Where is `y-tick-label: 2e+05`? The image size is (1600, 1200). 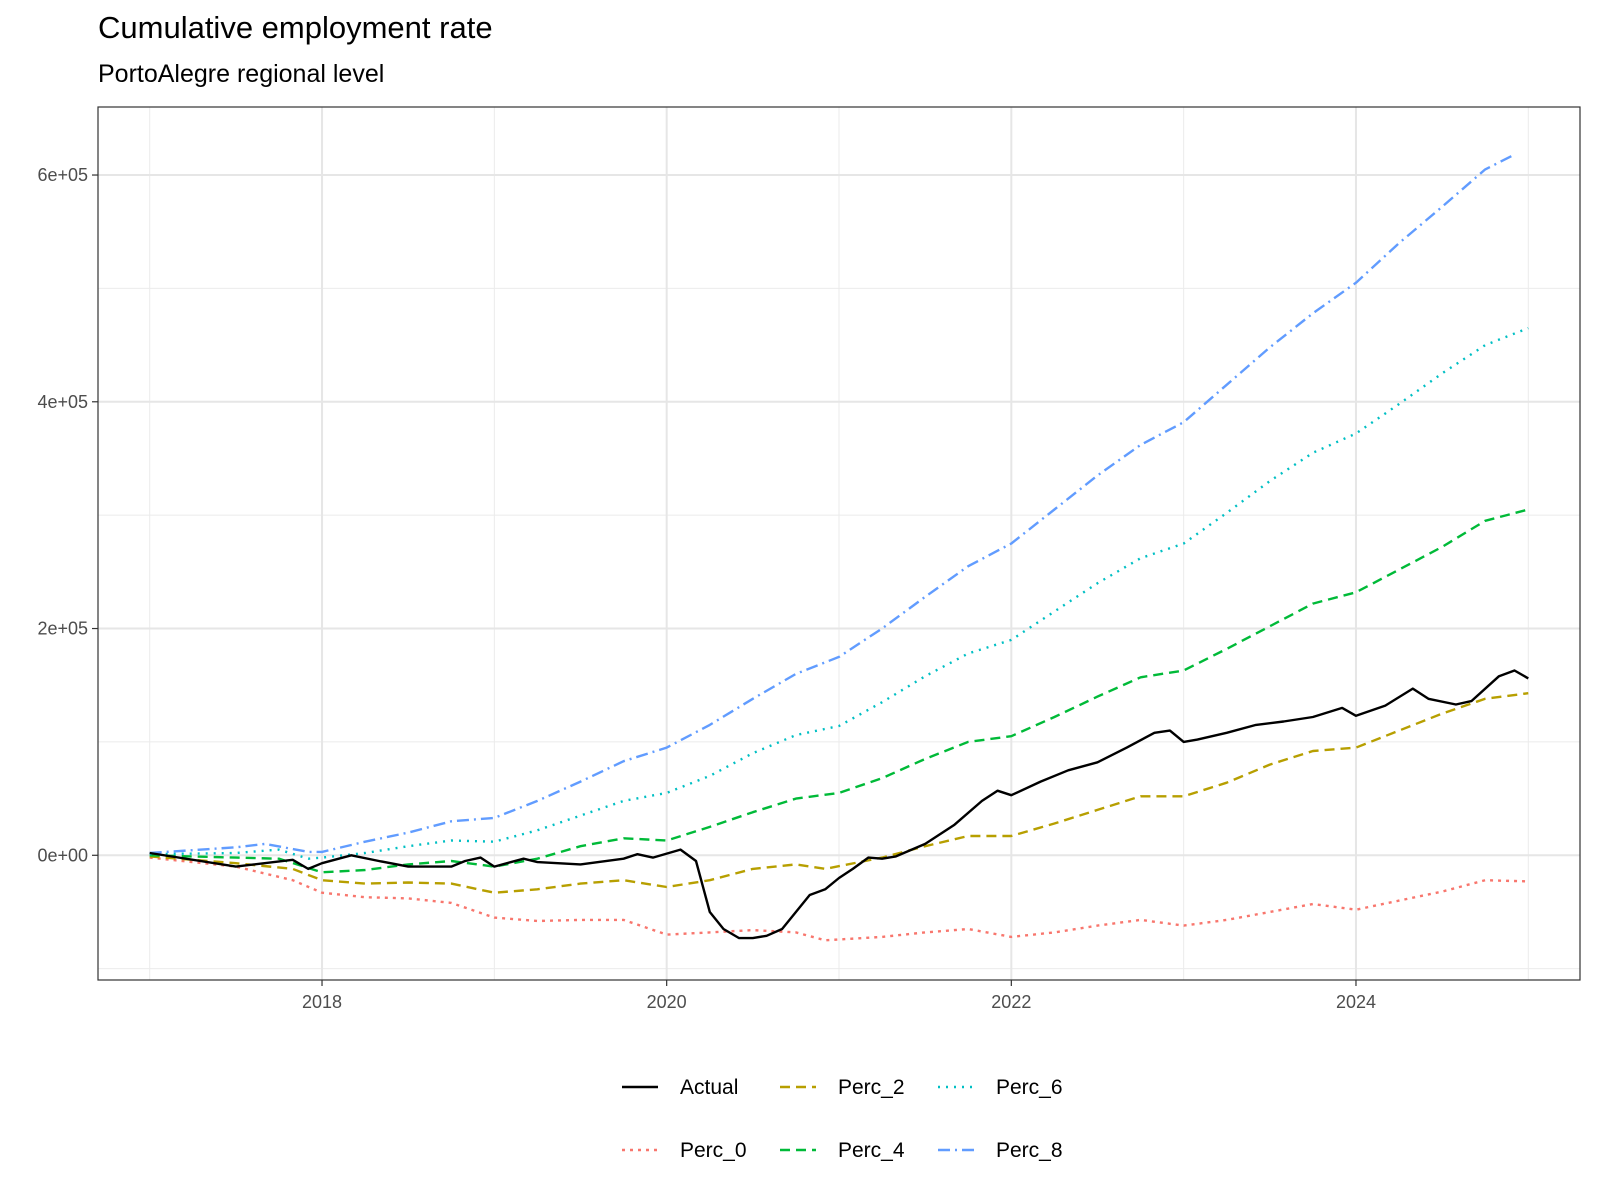 y-tick-label: 2e+05 is located at coordinates (62, 629).